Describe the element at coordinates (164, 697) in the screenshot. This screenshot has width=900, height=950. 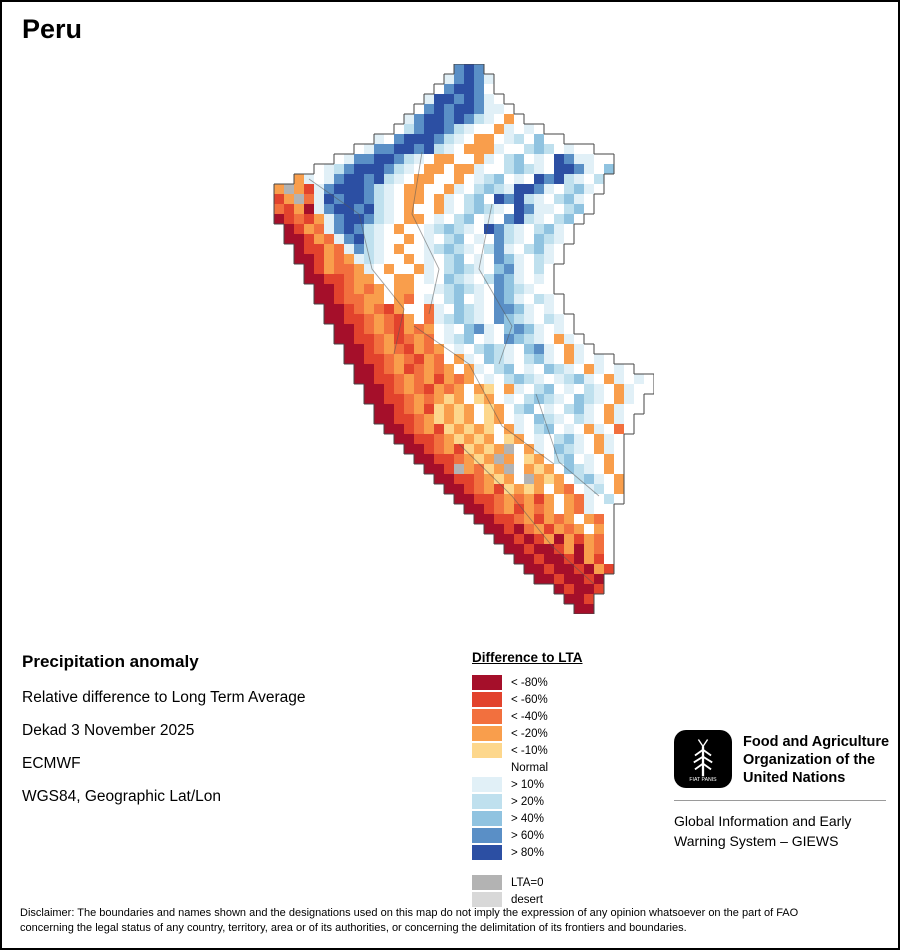
I see `info-line-method: Relative difference to Long Term Average` at that location.